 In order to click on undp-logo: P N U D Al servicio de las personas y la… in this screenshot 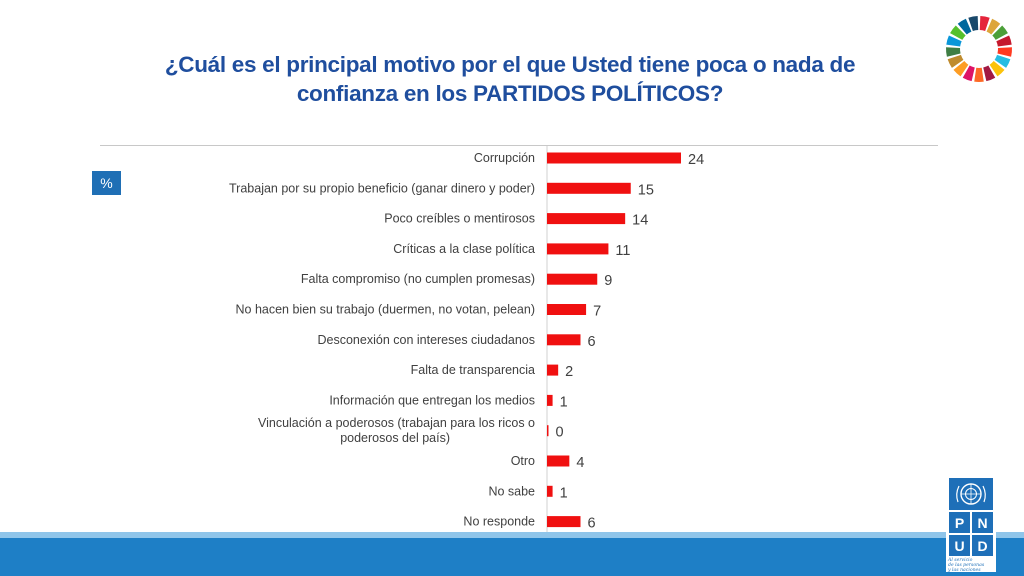, I will do `click(971, 525)`.